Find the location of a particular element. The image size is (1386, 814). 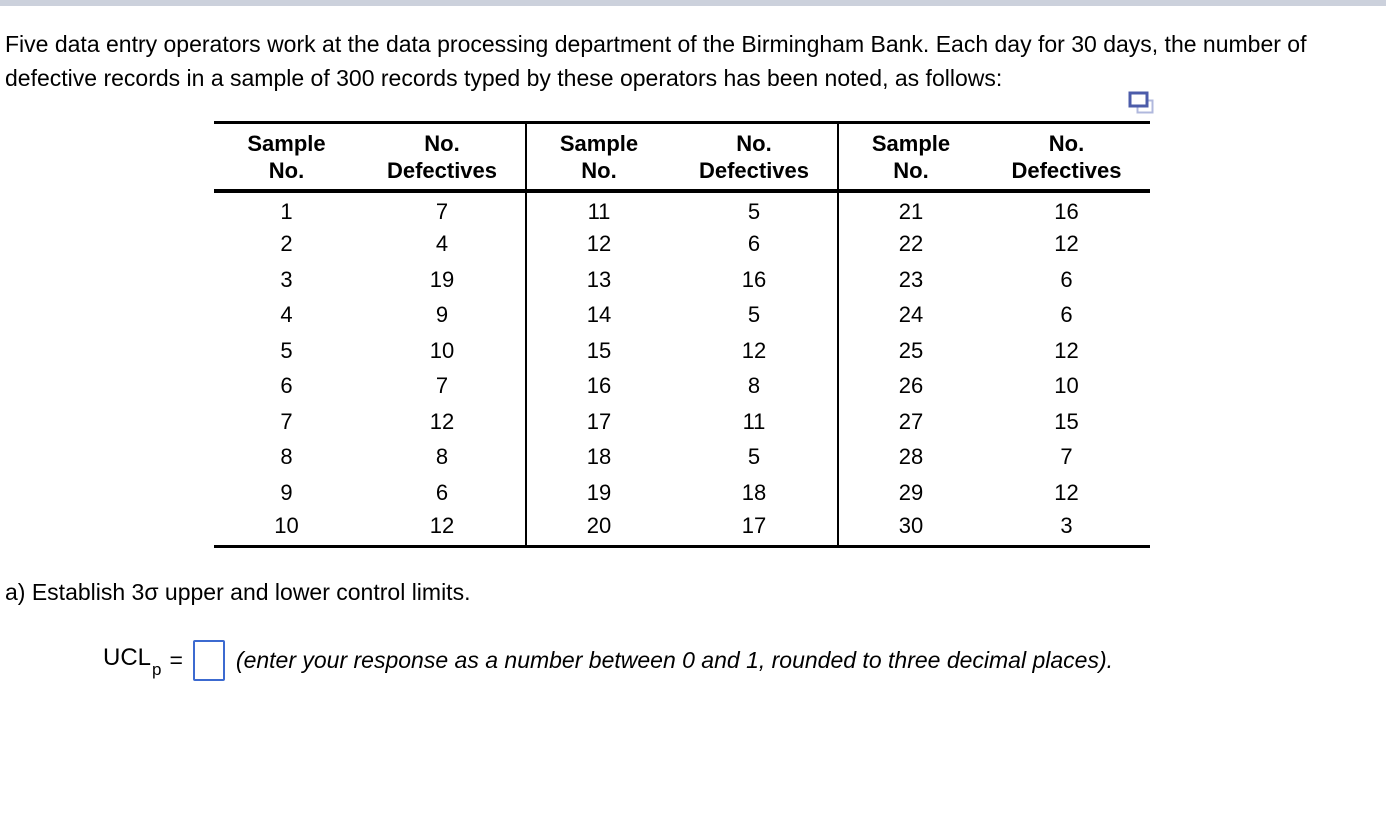

sample-no-cell: 7 is located at coordinates (286, 421).